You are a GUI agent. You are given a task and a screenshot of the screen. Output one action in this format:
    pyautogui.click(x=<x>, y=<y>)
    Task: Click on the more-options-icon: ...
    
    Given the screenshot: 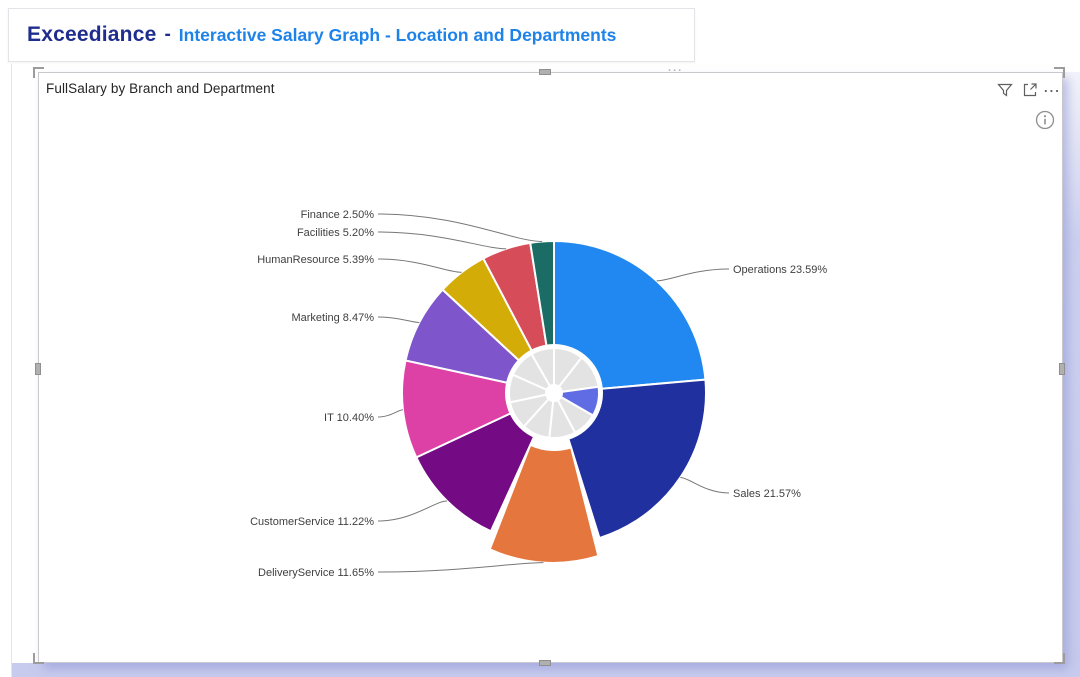 What is the action you would take?
    pyautogui.click(x=1052, y=87)
    